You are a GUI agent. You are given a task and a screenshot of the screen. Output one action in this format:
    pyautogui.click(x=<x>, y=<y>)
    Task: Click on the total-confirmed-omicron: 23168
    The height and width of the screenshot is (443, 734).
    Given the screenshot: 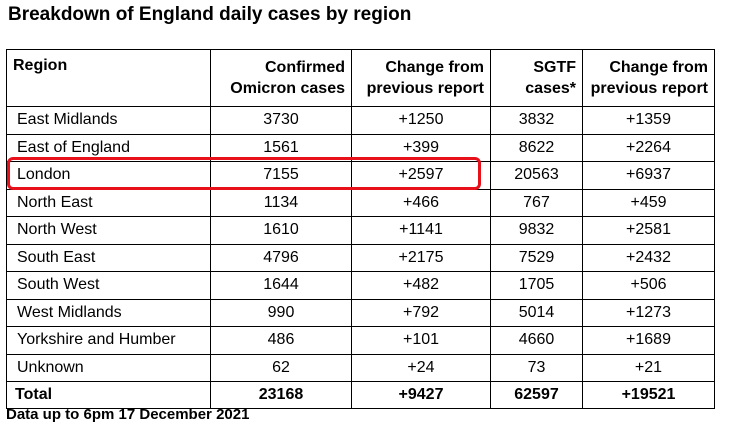 What is the action you would take?
    pyautogui.click(x=281, y=395)
    